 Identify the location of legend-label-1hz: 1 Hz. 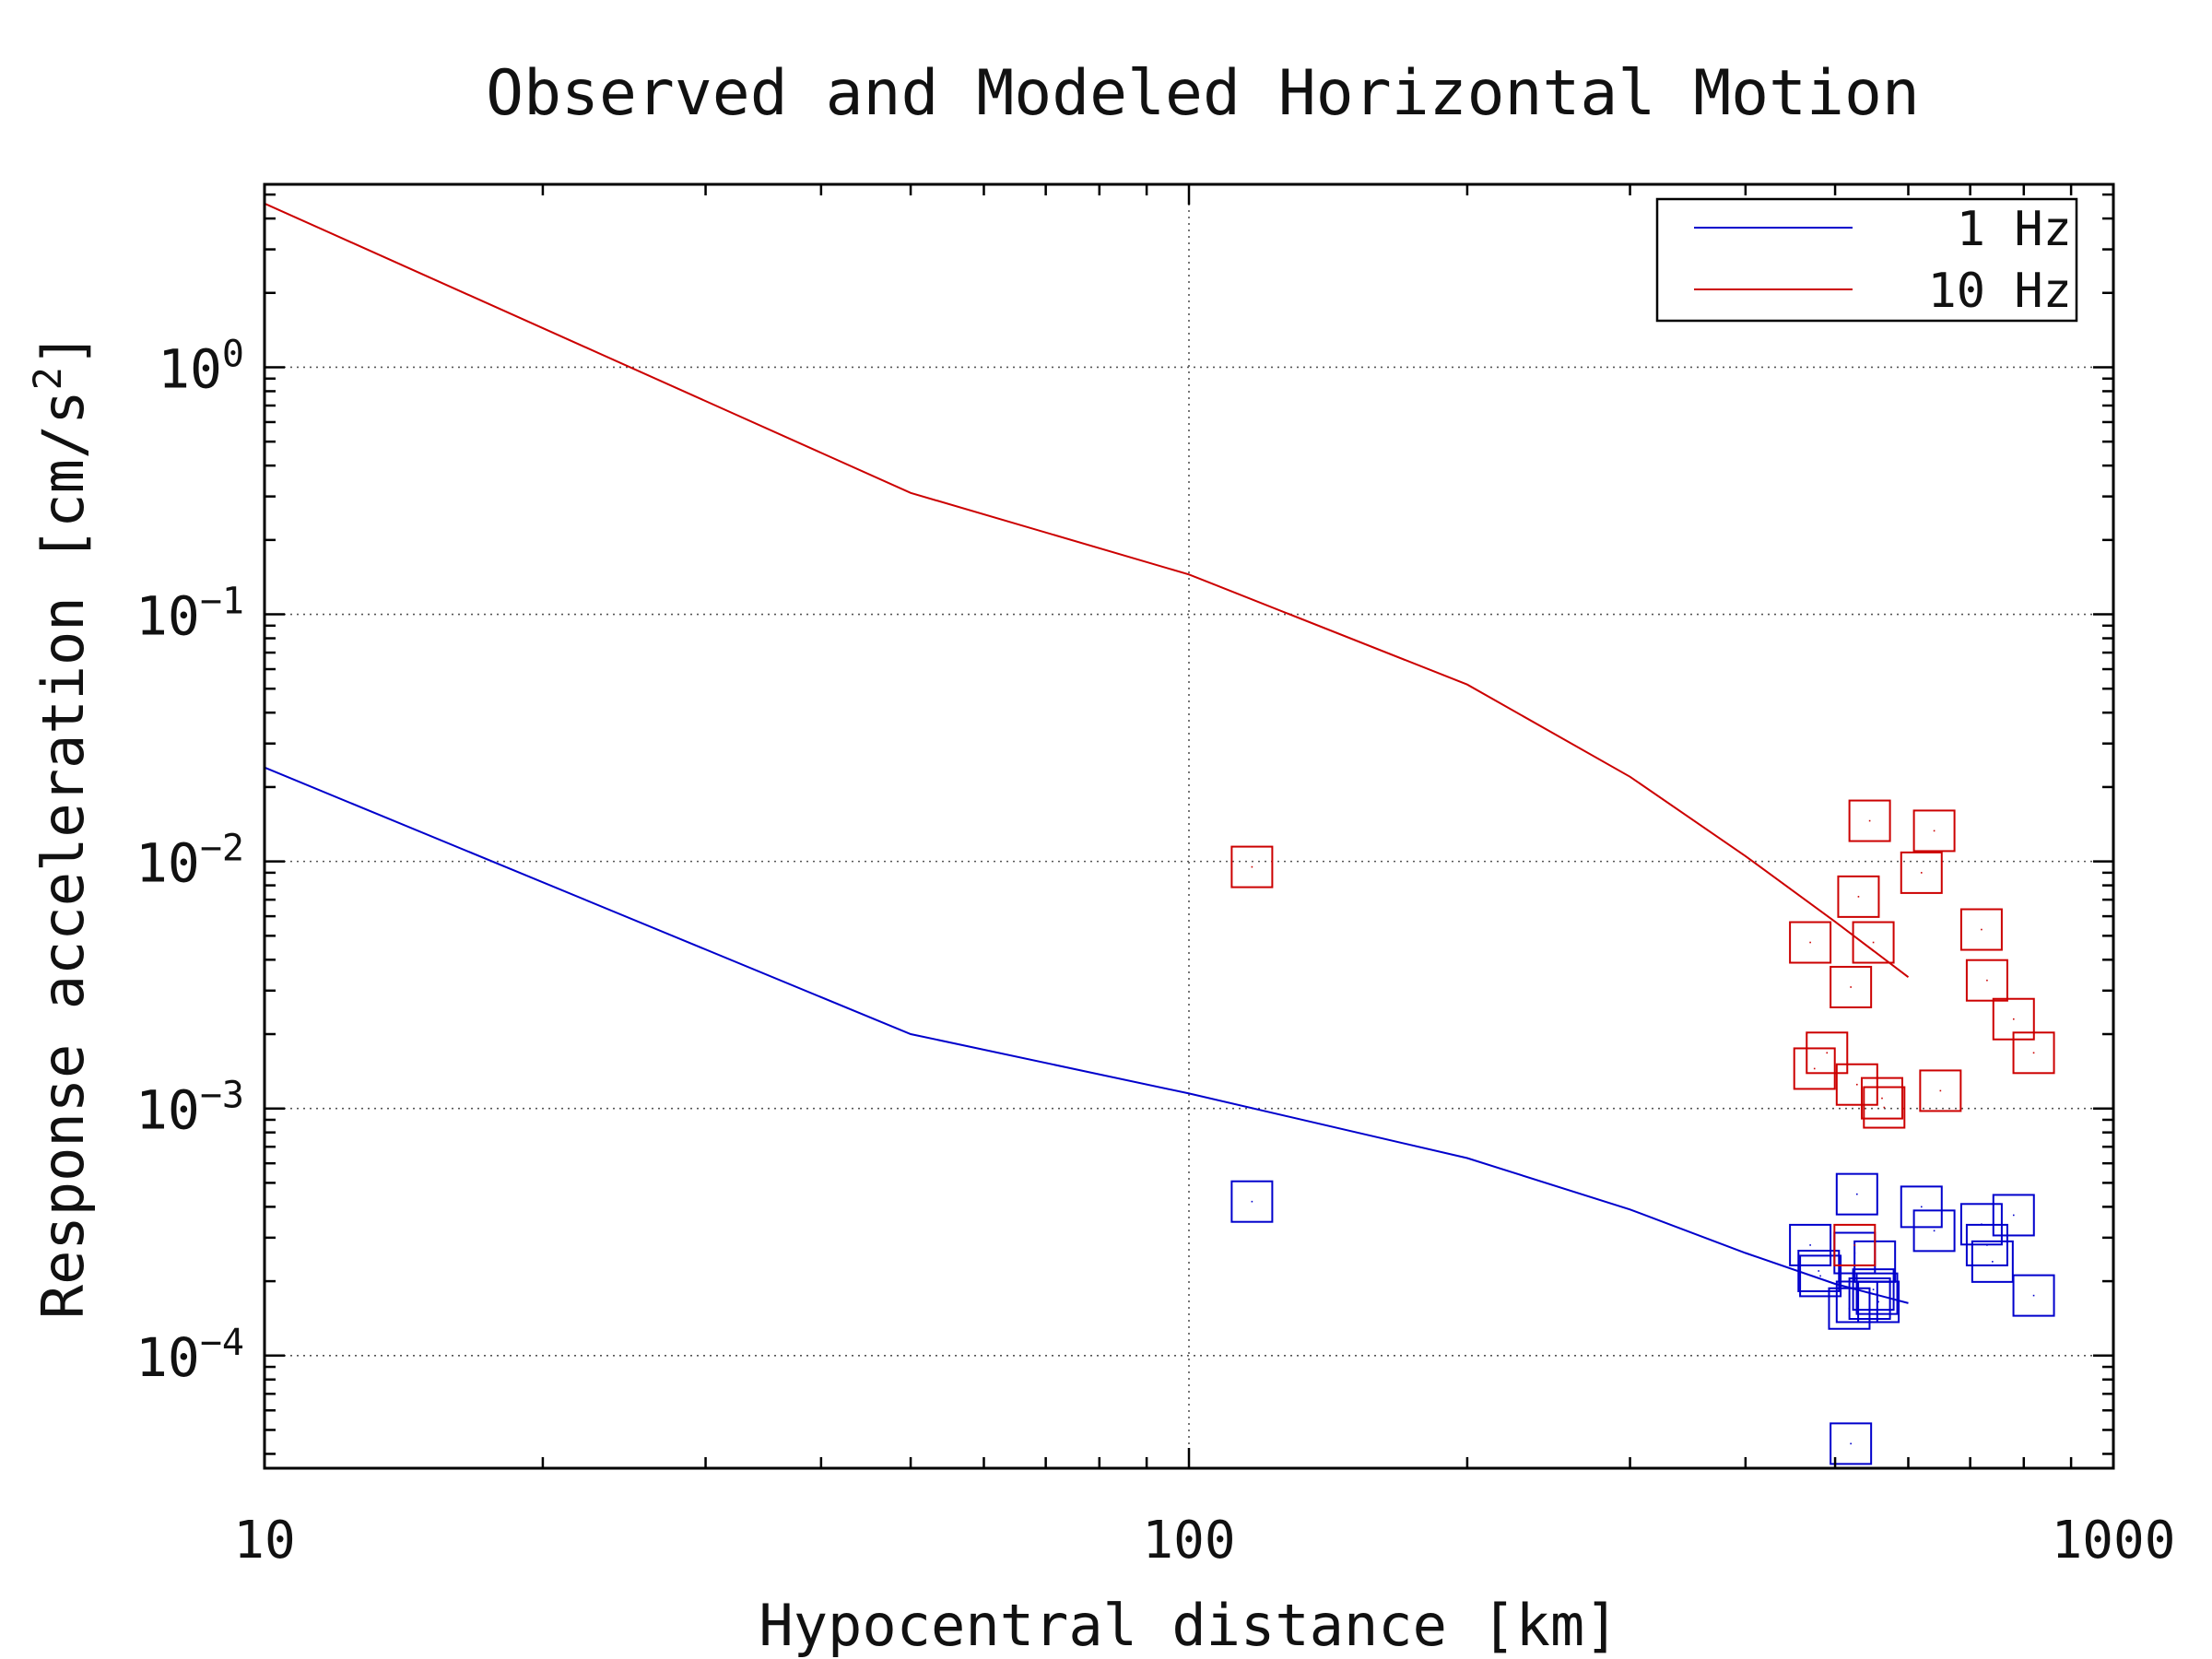
(2014, 229).